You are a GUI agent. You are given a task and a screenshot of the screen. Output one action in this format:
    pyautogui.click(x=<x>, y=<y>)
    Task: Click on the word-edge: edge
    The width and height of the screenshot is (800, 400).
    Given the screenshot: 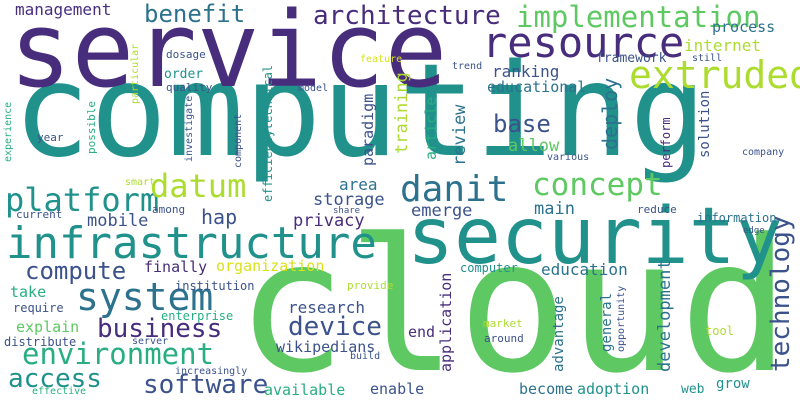 What is the action you would take?
    pyautogui.click(x=754, y=231)
    